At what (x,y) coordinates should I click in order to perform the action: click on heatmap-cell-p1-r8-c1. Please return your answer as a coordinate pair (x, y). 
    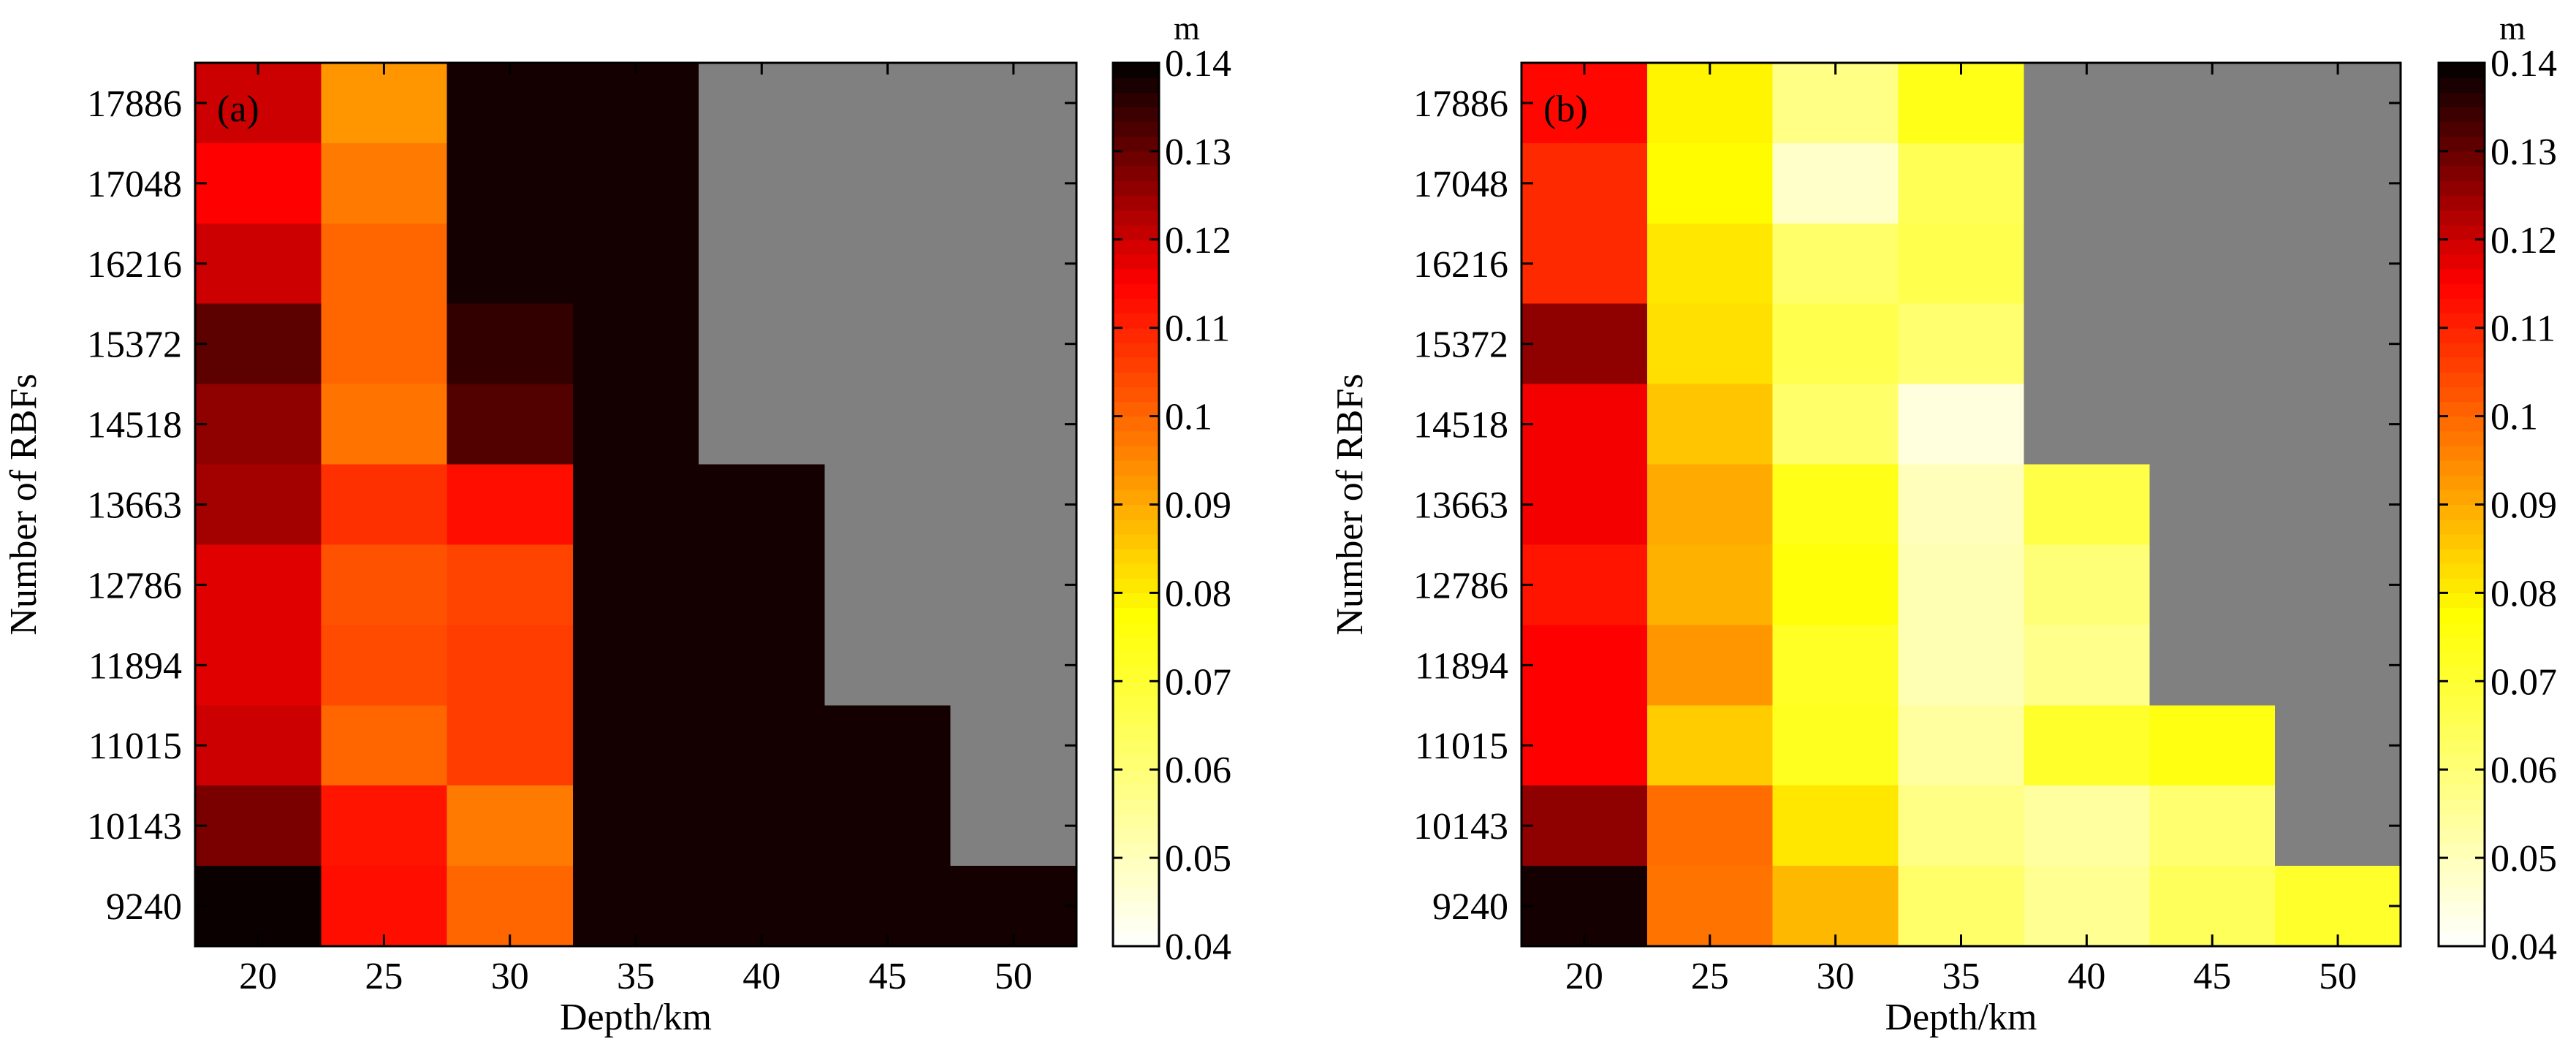
    Looking at the image, I should click on (1710, 745).